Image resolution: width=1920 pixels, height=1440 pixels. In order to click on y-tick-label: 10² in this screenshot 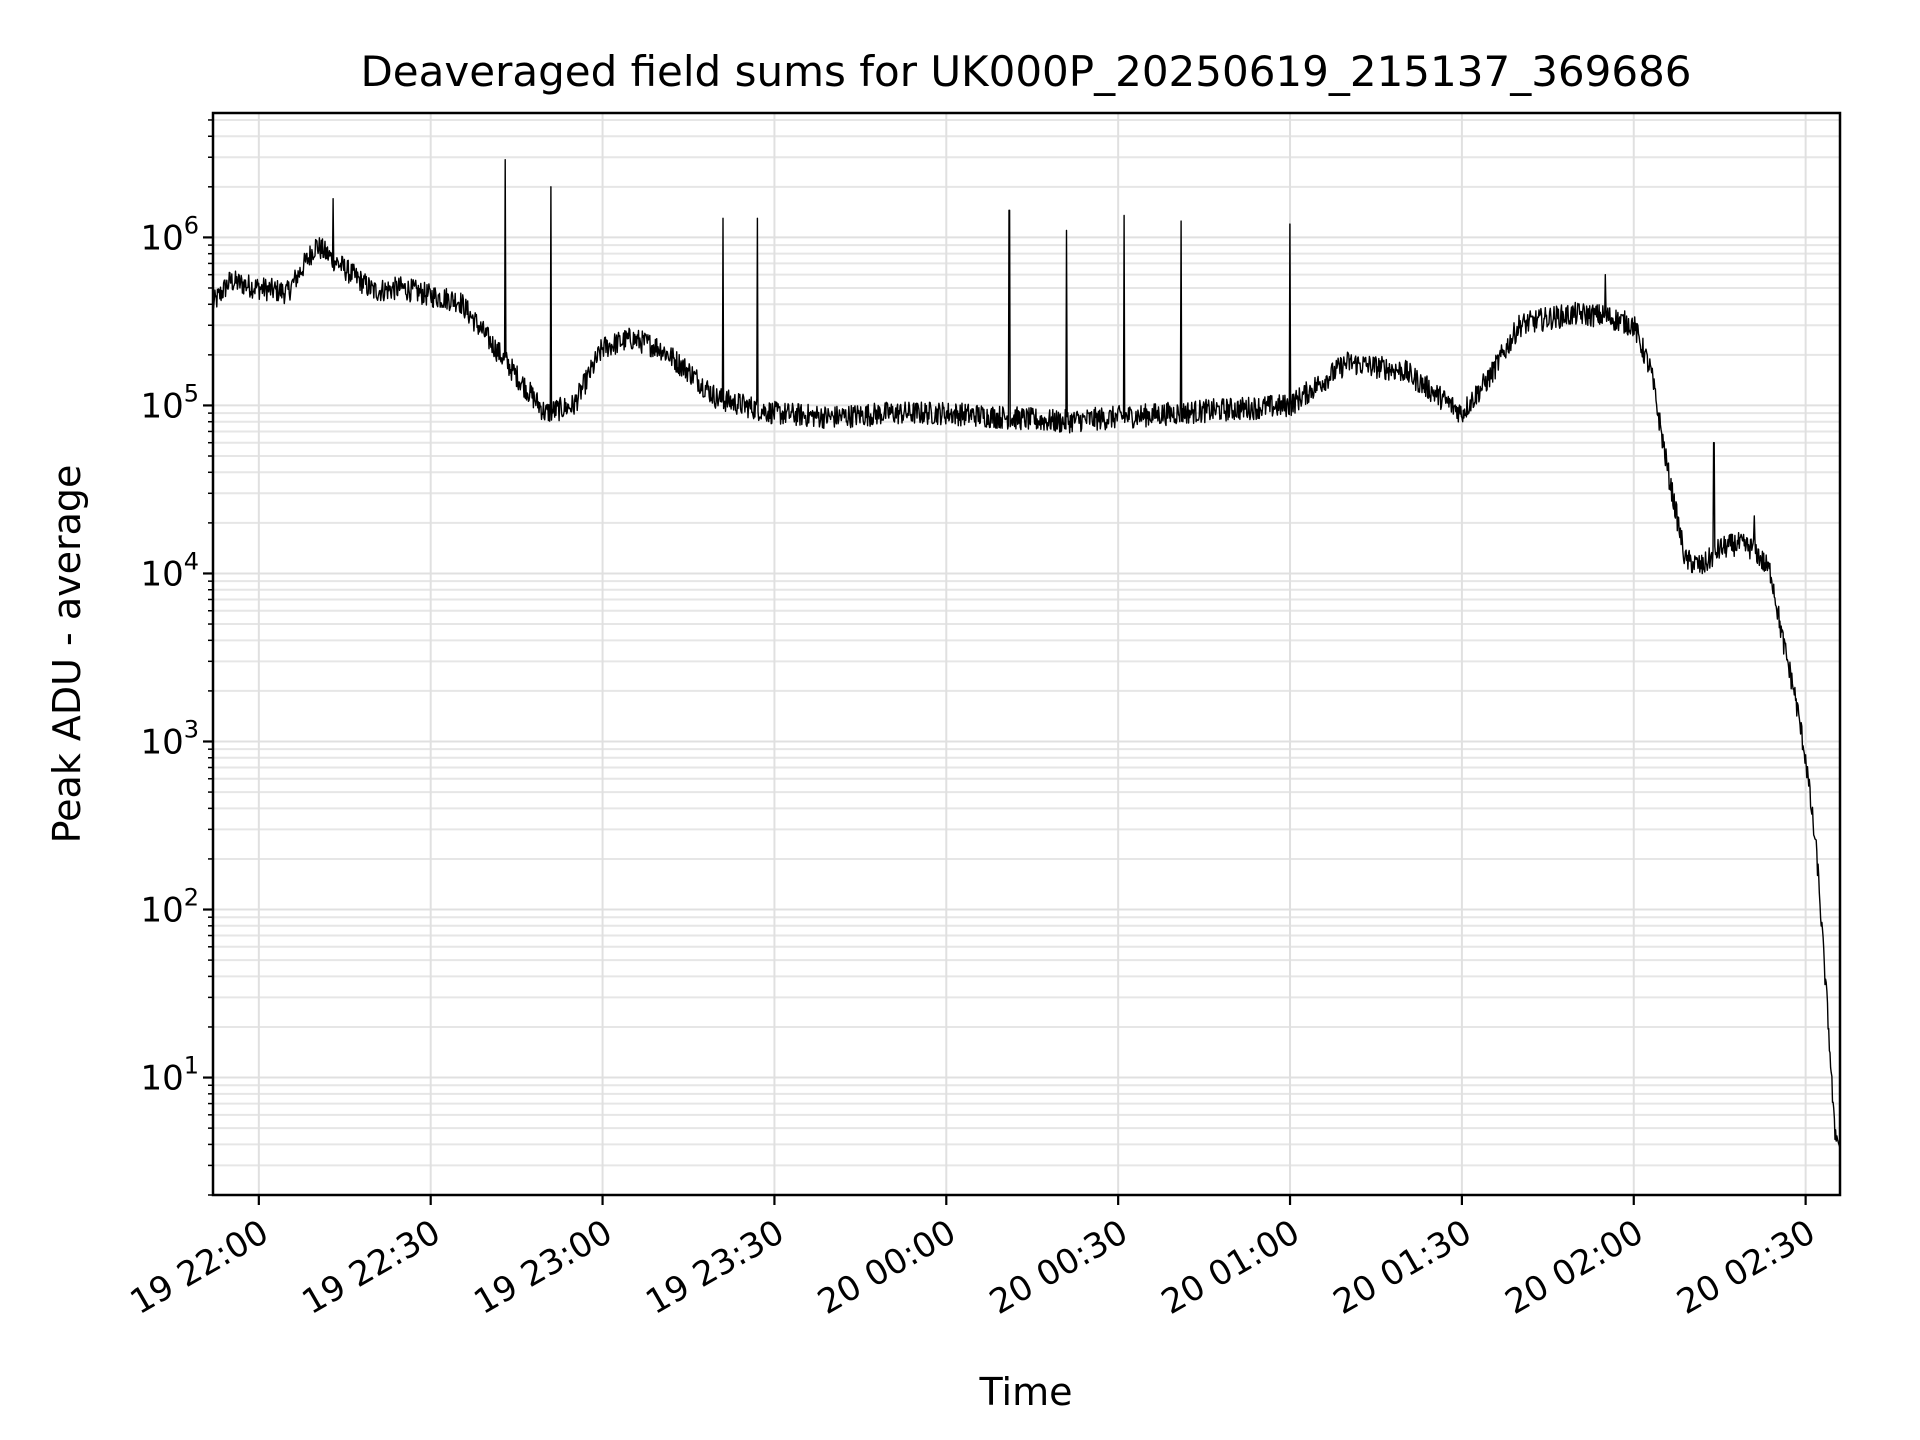, I will do `click(169, 907)`.